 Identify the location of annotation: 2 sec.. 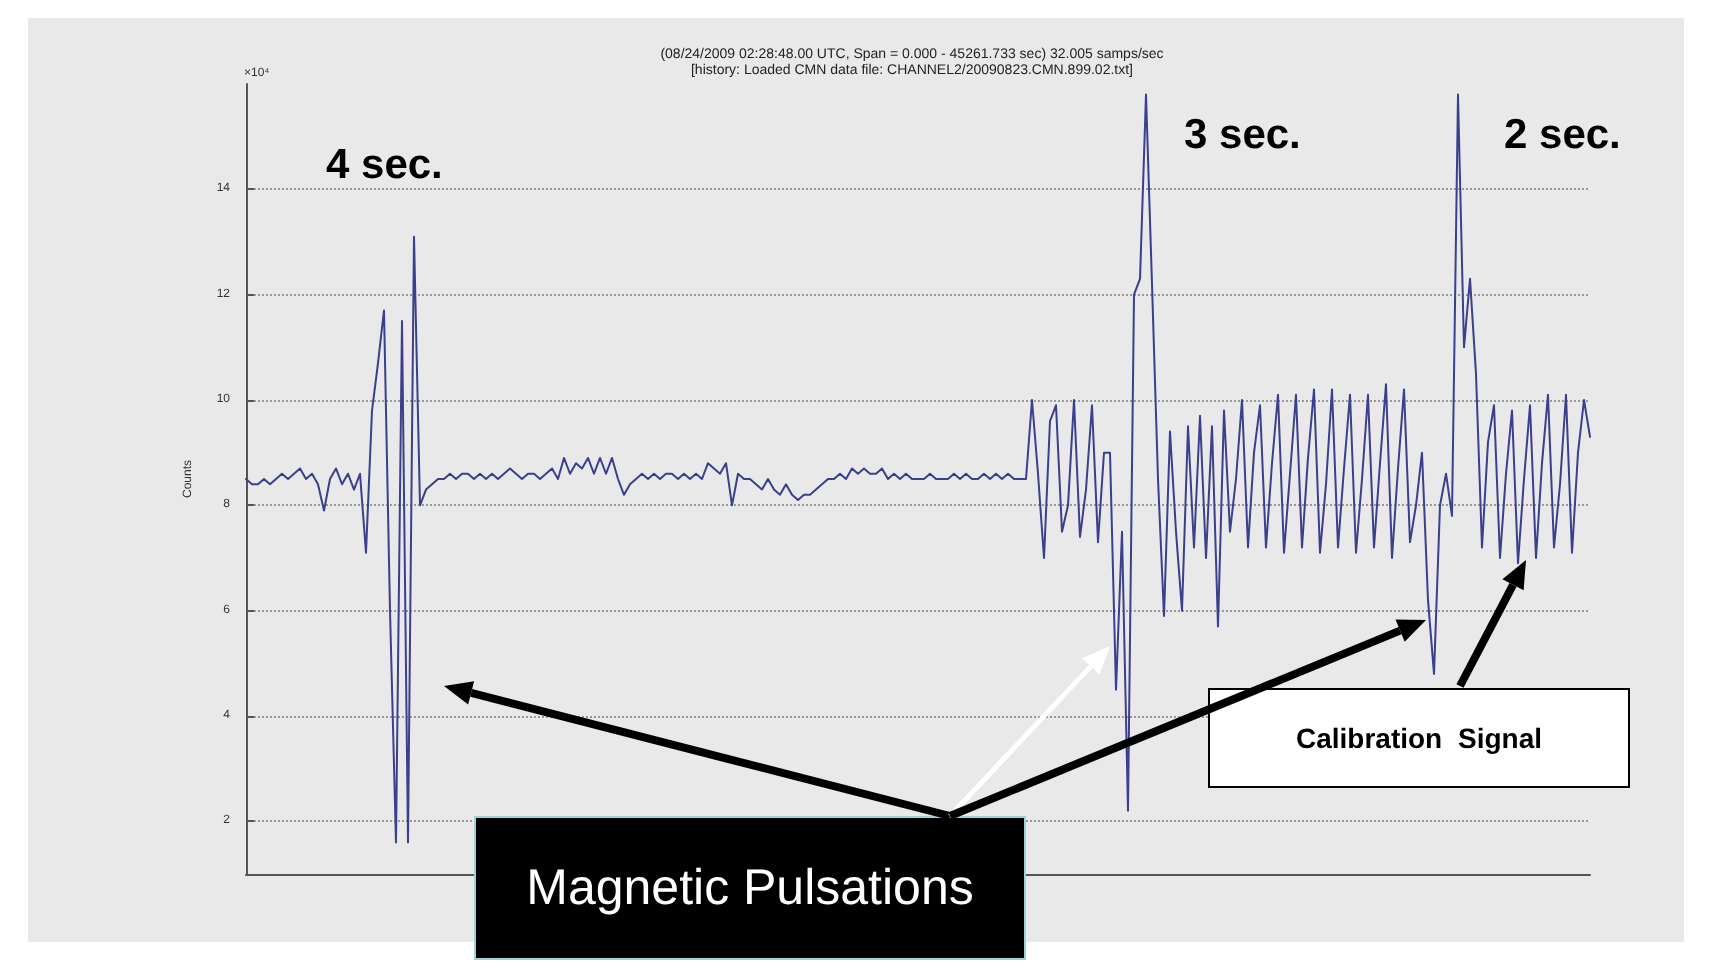
(1562, 136).